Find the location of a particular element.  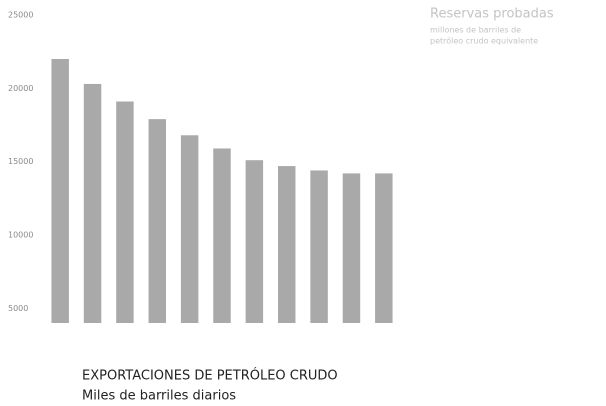

y-tick-label: 25000 is located at coordinates (20, 15).